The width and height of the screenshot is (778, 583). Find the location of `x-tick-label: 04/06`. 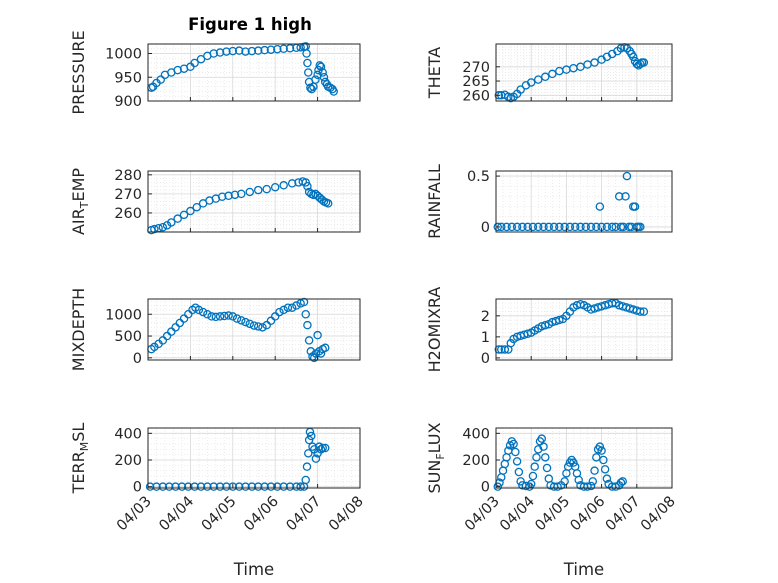

x-tick-label: 04/06 is located at coordinates (261, 514).